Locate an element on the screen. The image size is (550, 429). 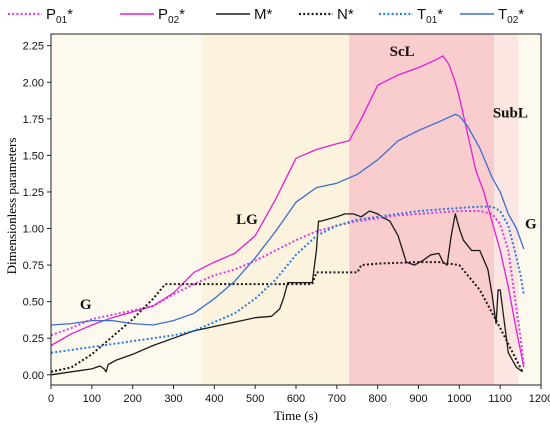
y-tick-label-2: 0.50 is located at coordinates (33, 303).